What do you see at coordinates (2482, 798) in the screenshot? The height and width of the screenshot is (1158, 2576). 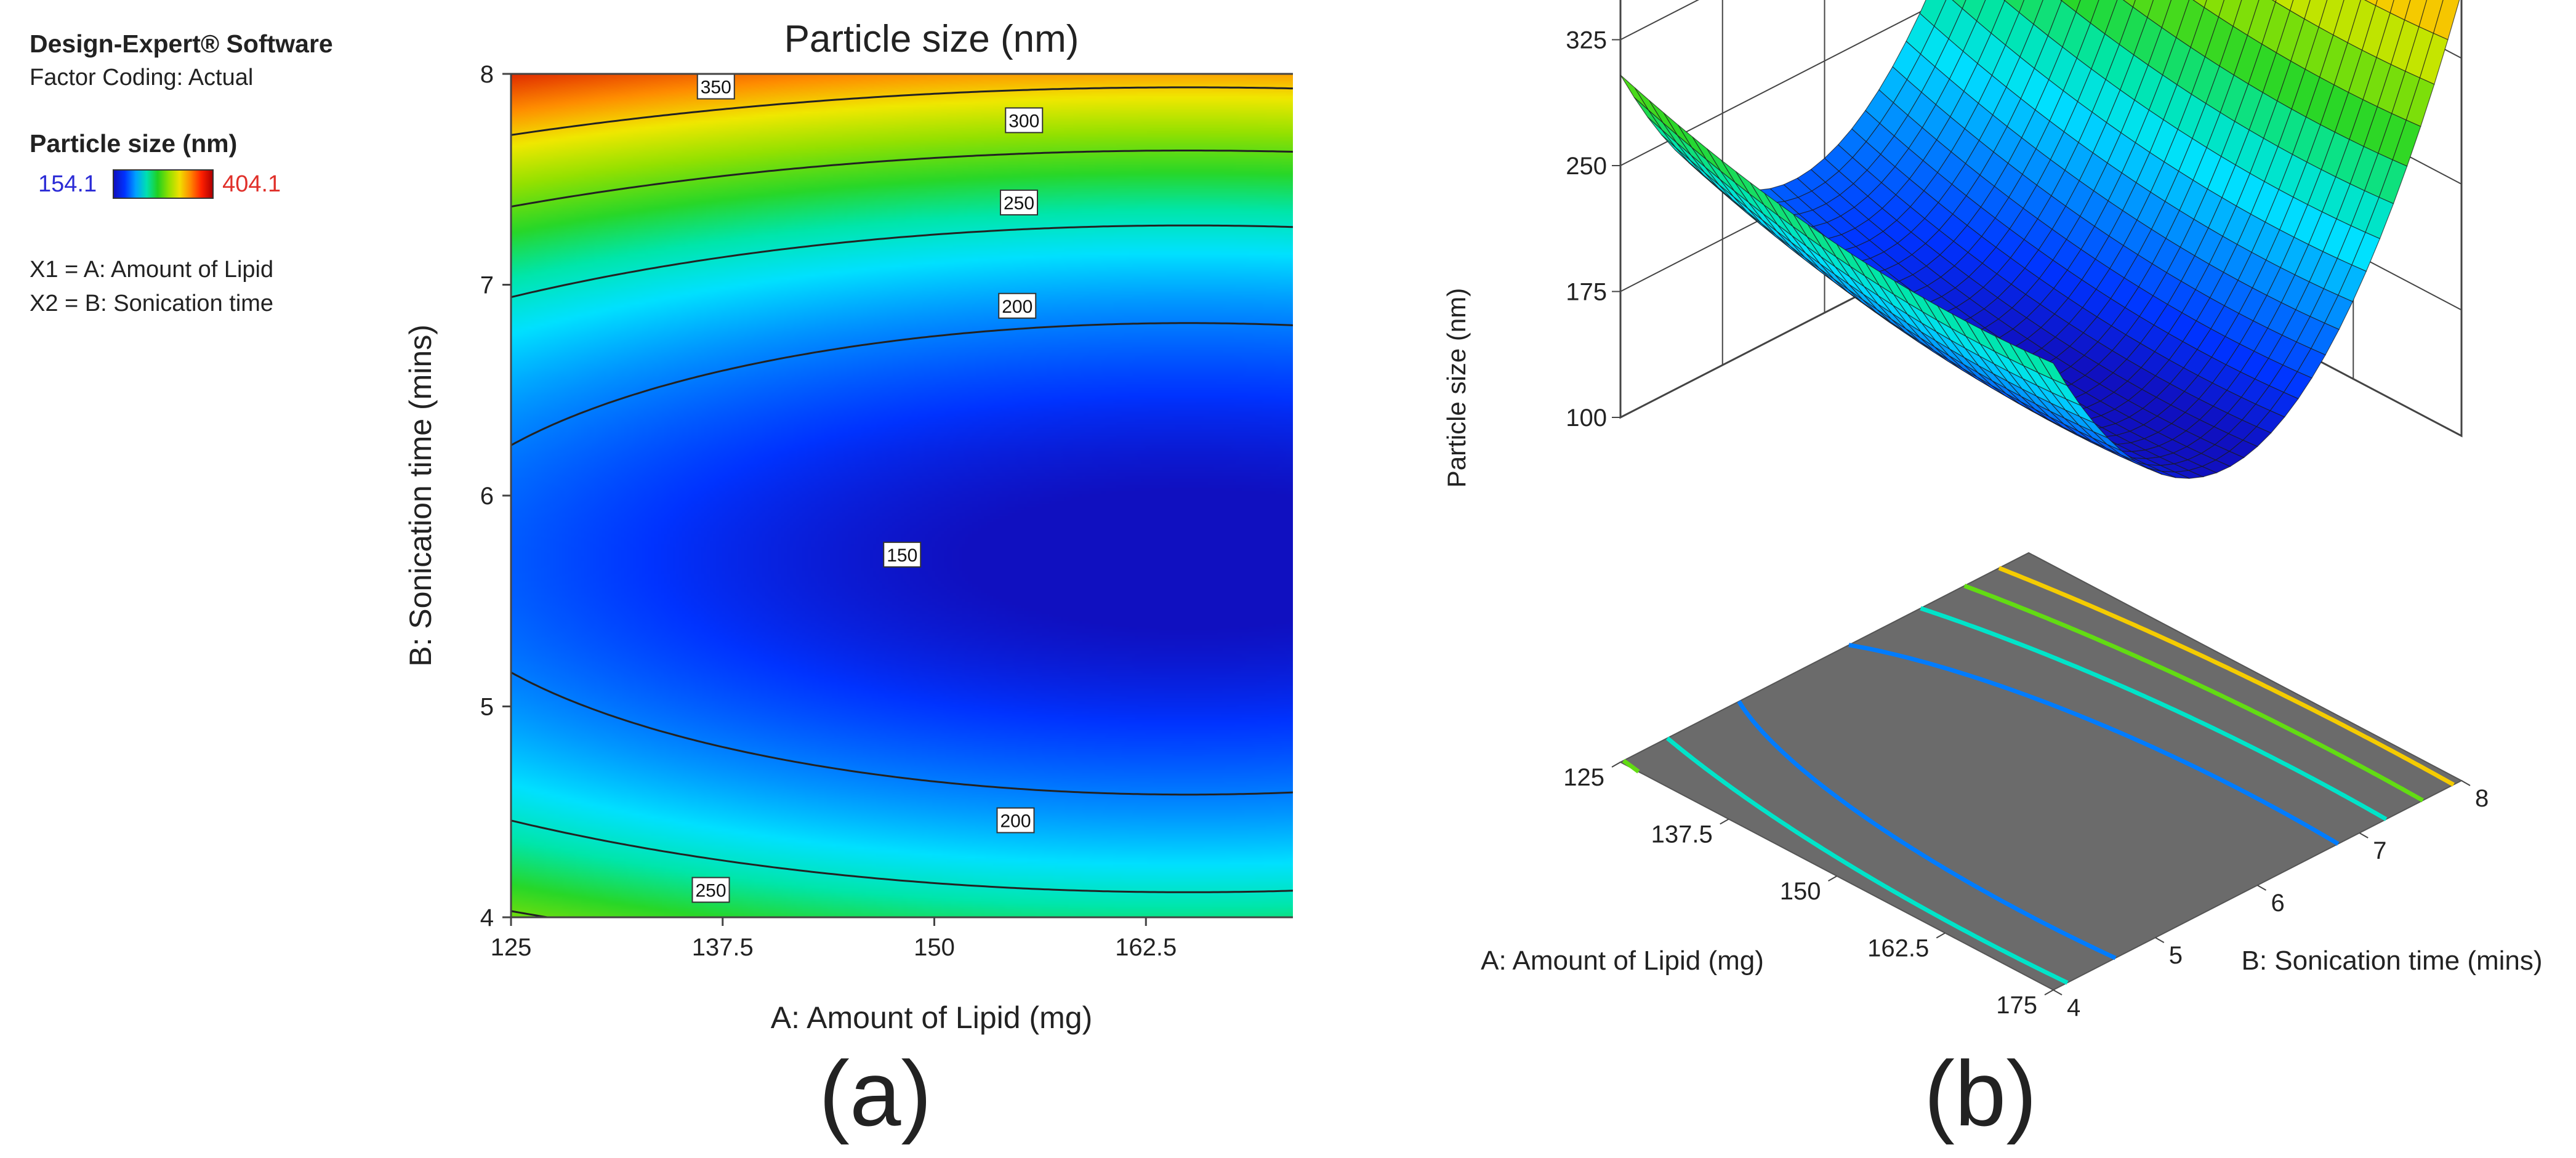 I see `y-tick-label-3d: 8` at bounding box center [2482, 798].